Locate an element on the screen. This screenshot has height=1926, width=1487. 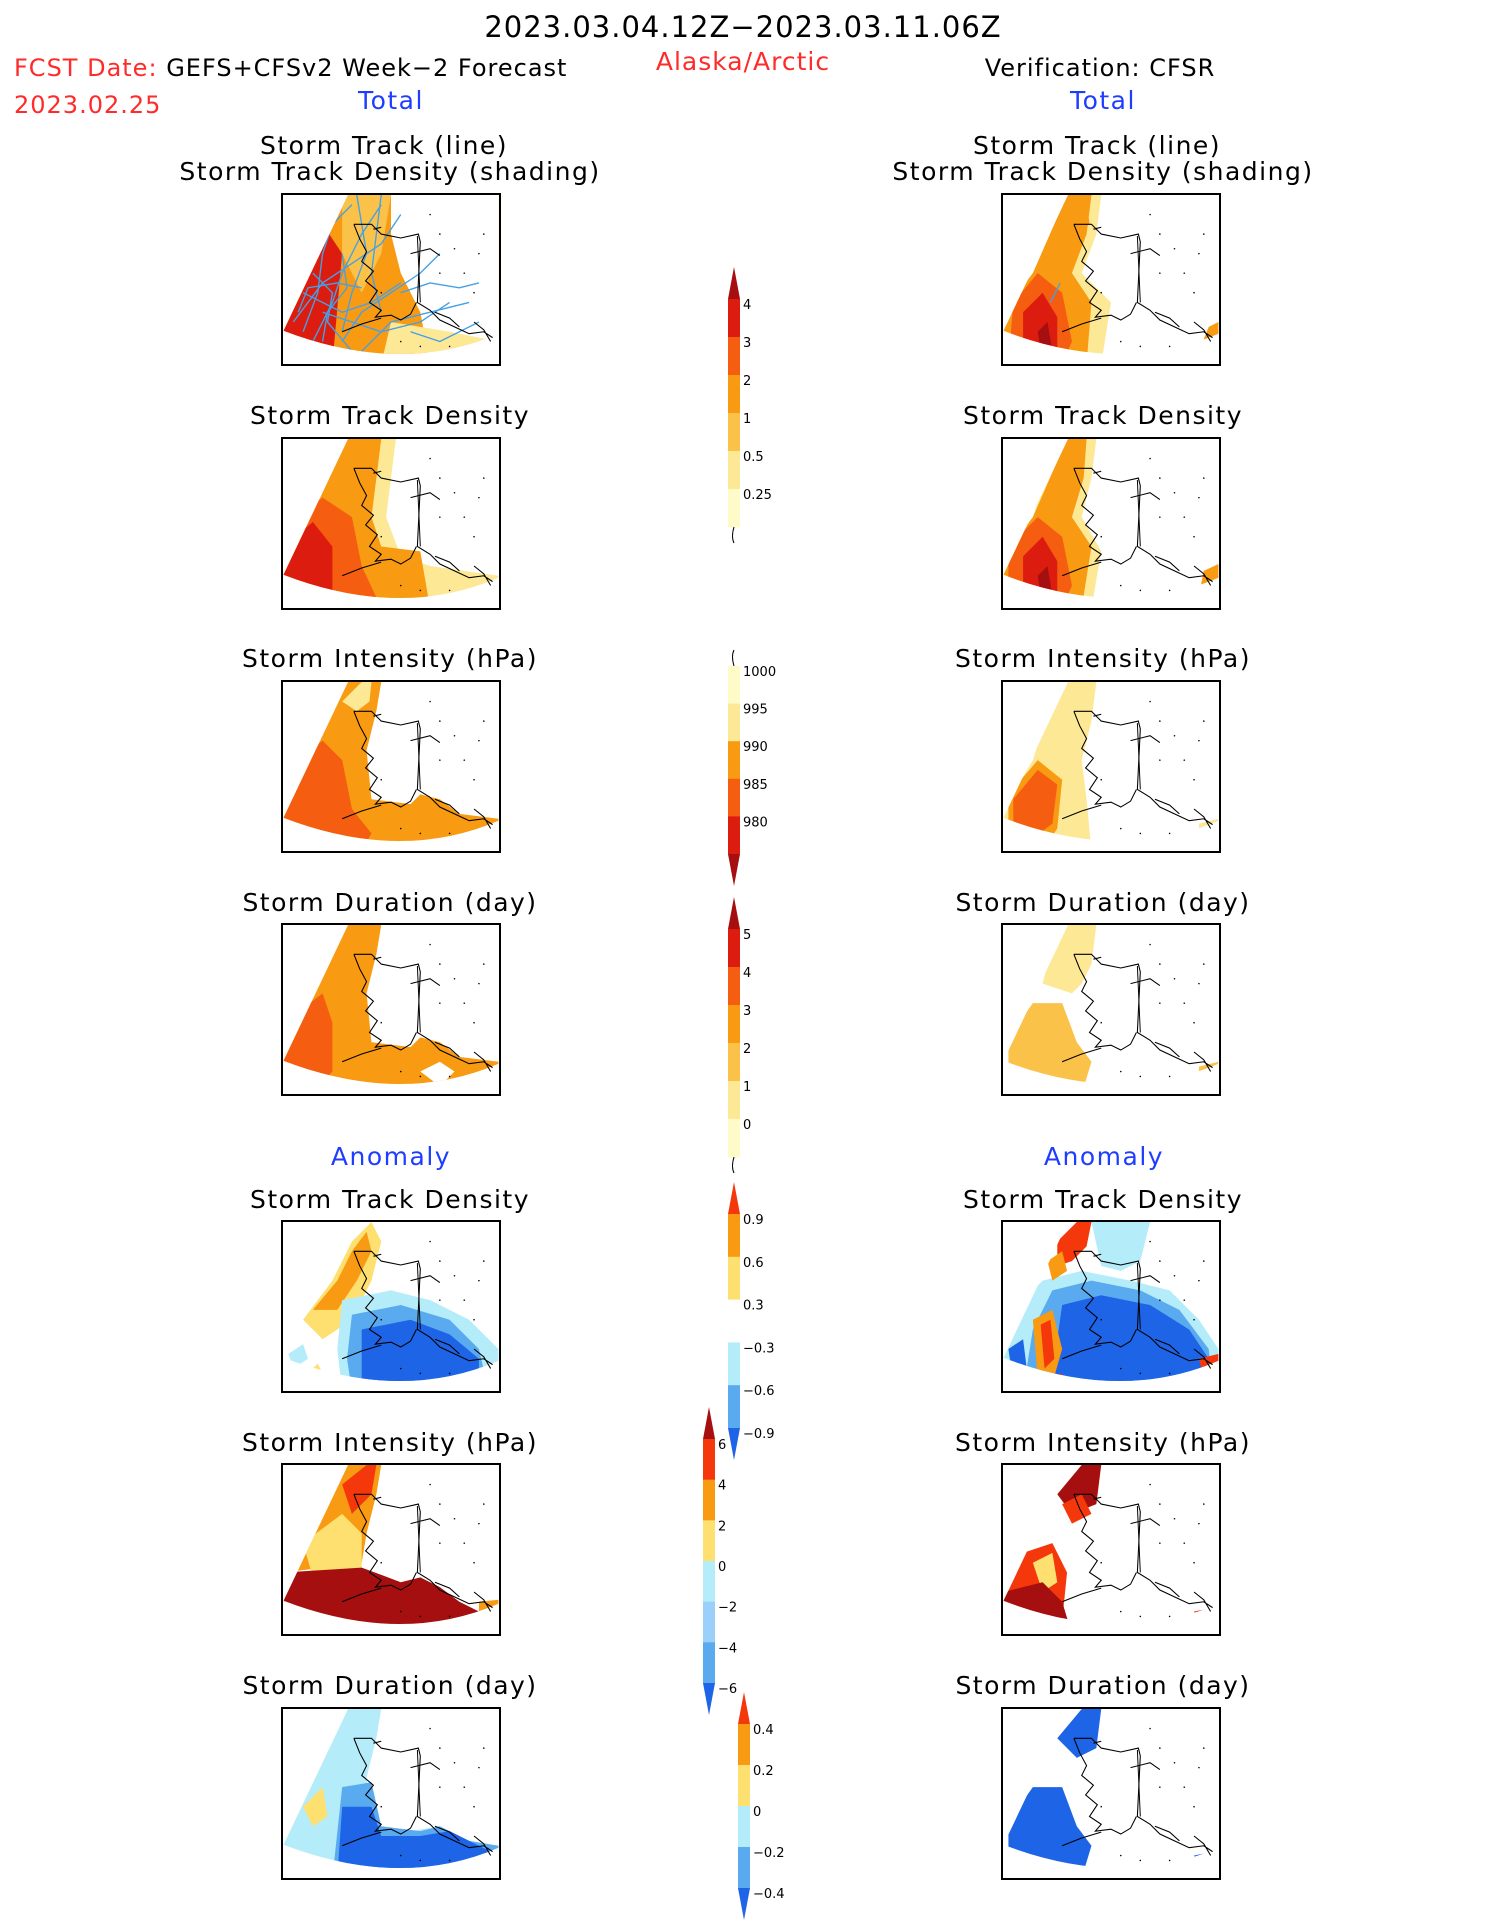
right-anom-duration-title: Storm Duration (day) is located at coordinates (1103, 1685).